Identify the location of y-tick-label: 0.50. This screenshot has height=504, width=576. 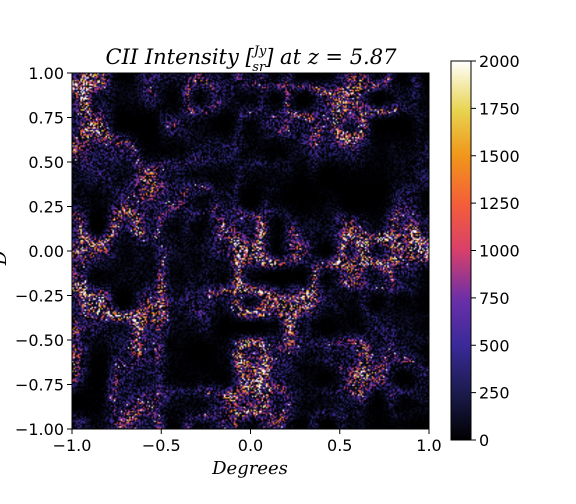
(46, 162).